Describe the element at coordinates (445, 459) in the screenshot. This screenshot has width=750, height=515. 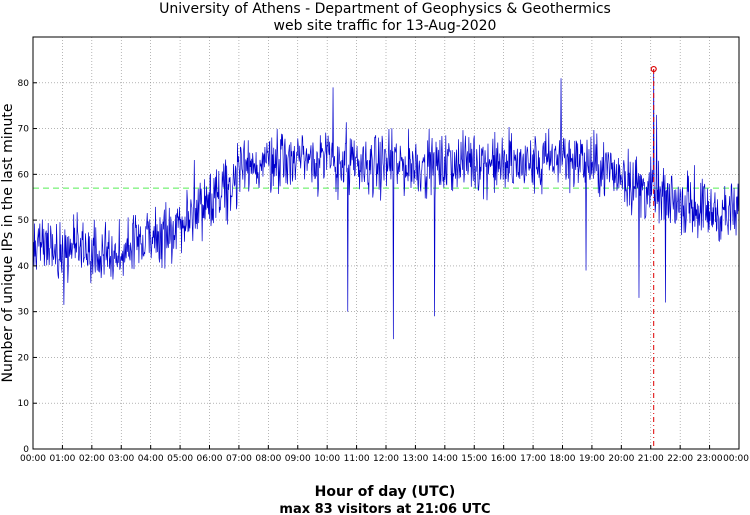
I see `x-tick-label: 14:00` at that location.